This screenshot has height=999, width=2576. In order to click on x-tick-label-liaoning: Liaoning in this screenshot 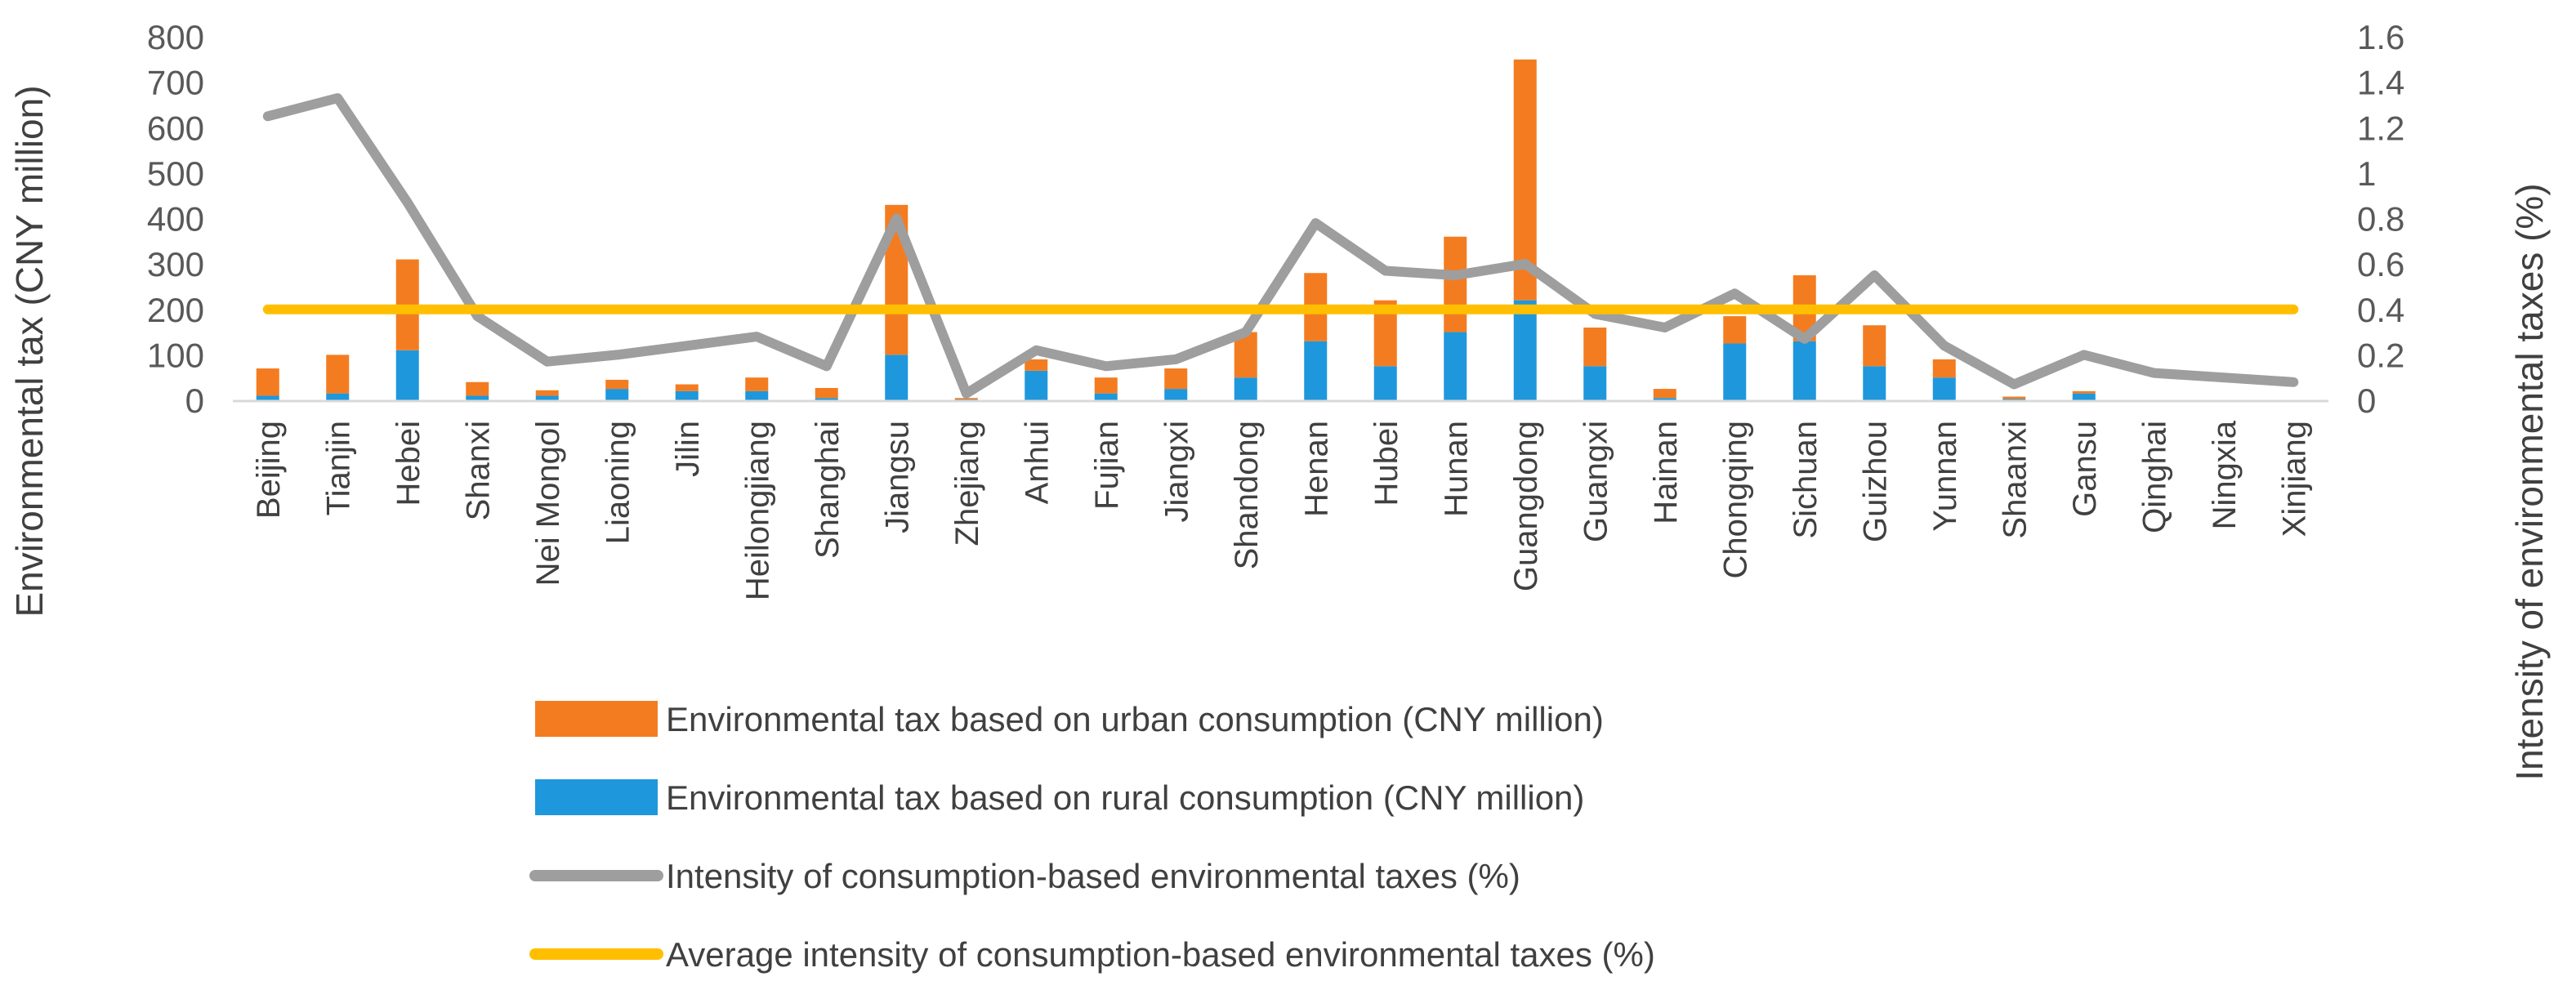, I will do `click(618, 482)`.